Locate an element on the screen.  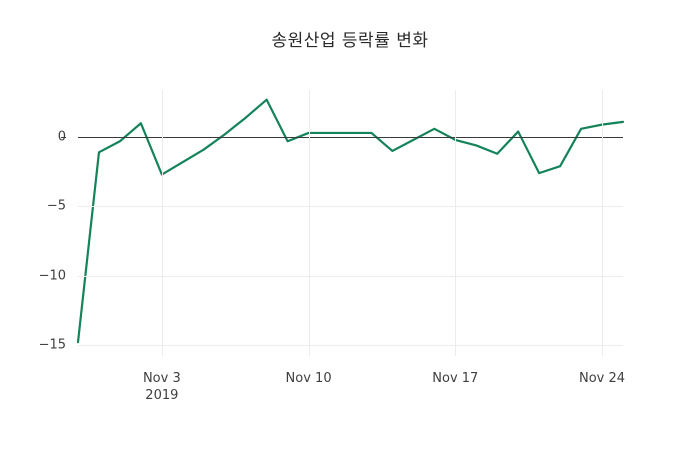
x-axis-tick-label: Nov 17 is located at coordinates (455, 378).